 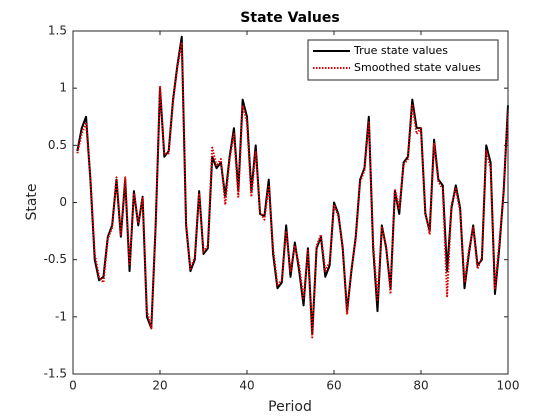 What do you see at coordinates (73, 386) in the screenshot?
I see `x-tick-label: 0` at bounding box center [73, 386].